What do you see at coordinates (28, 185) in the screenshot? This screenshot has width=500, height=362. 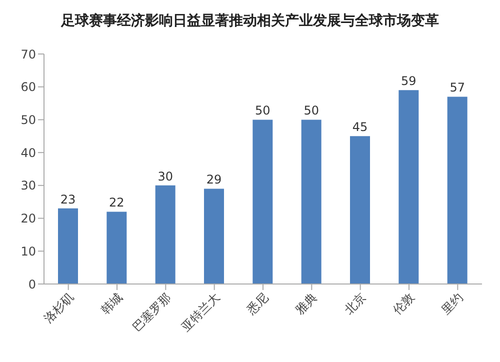 I see `y-tick-label: 30` at bounding box center [28, 185].